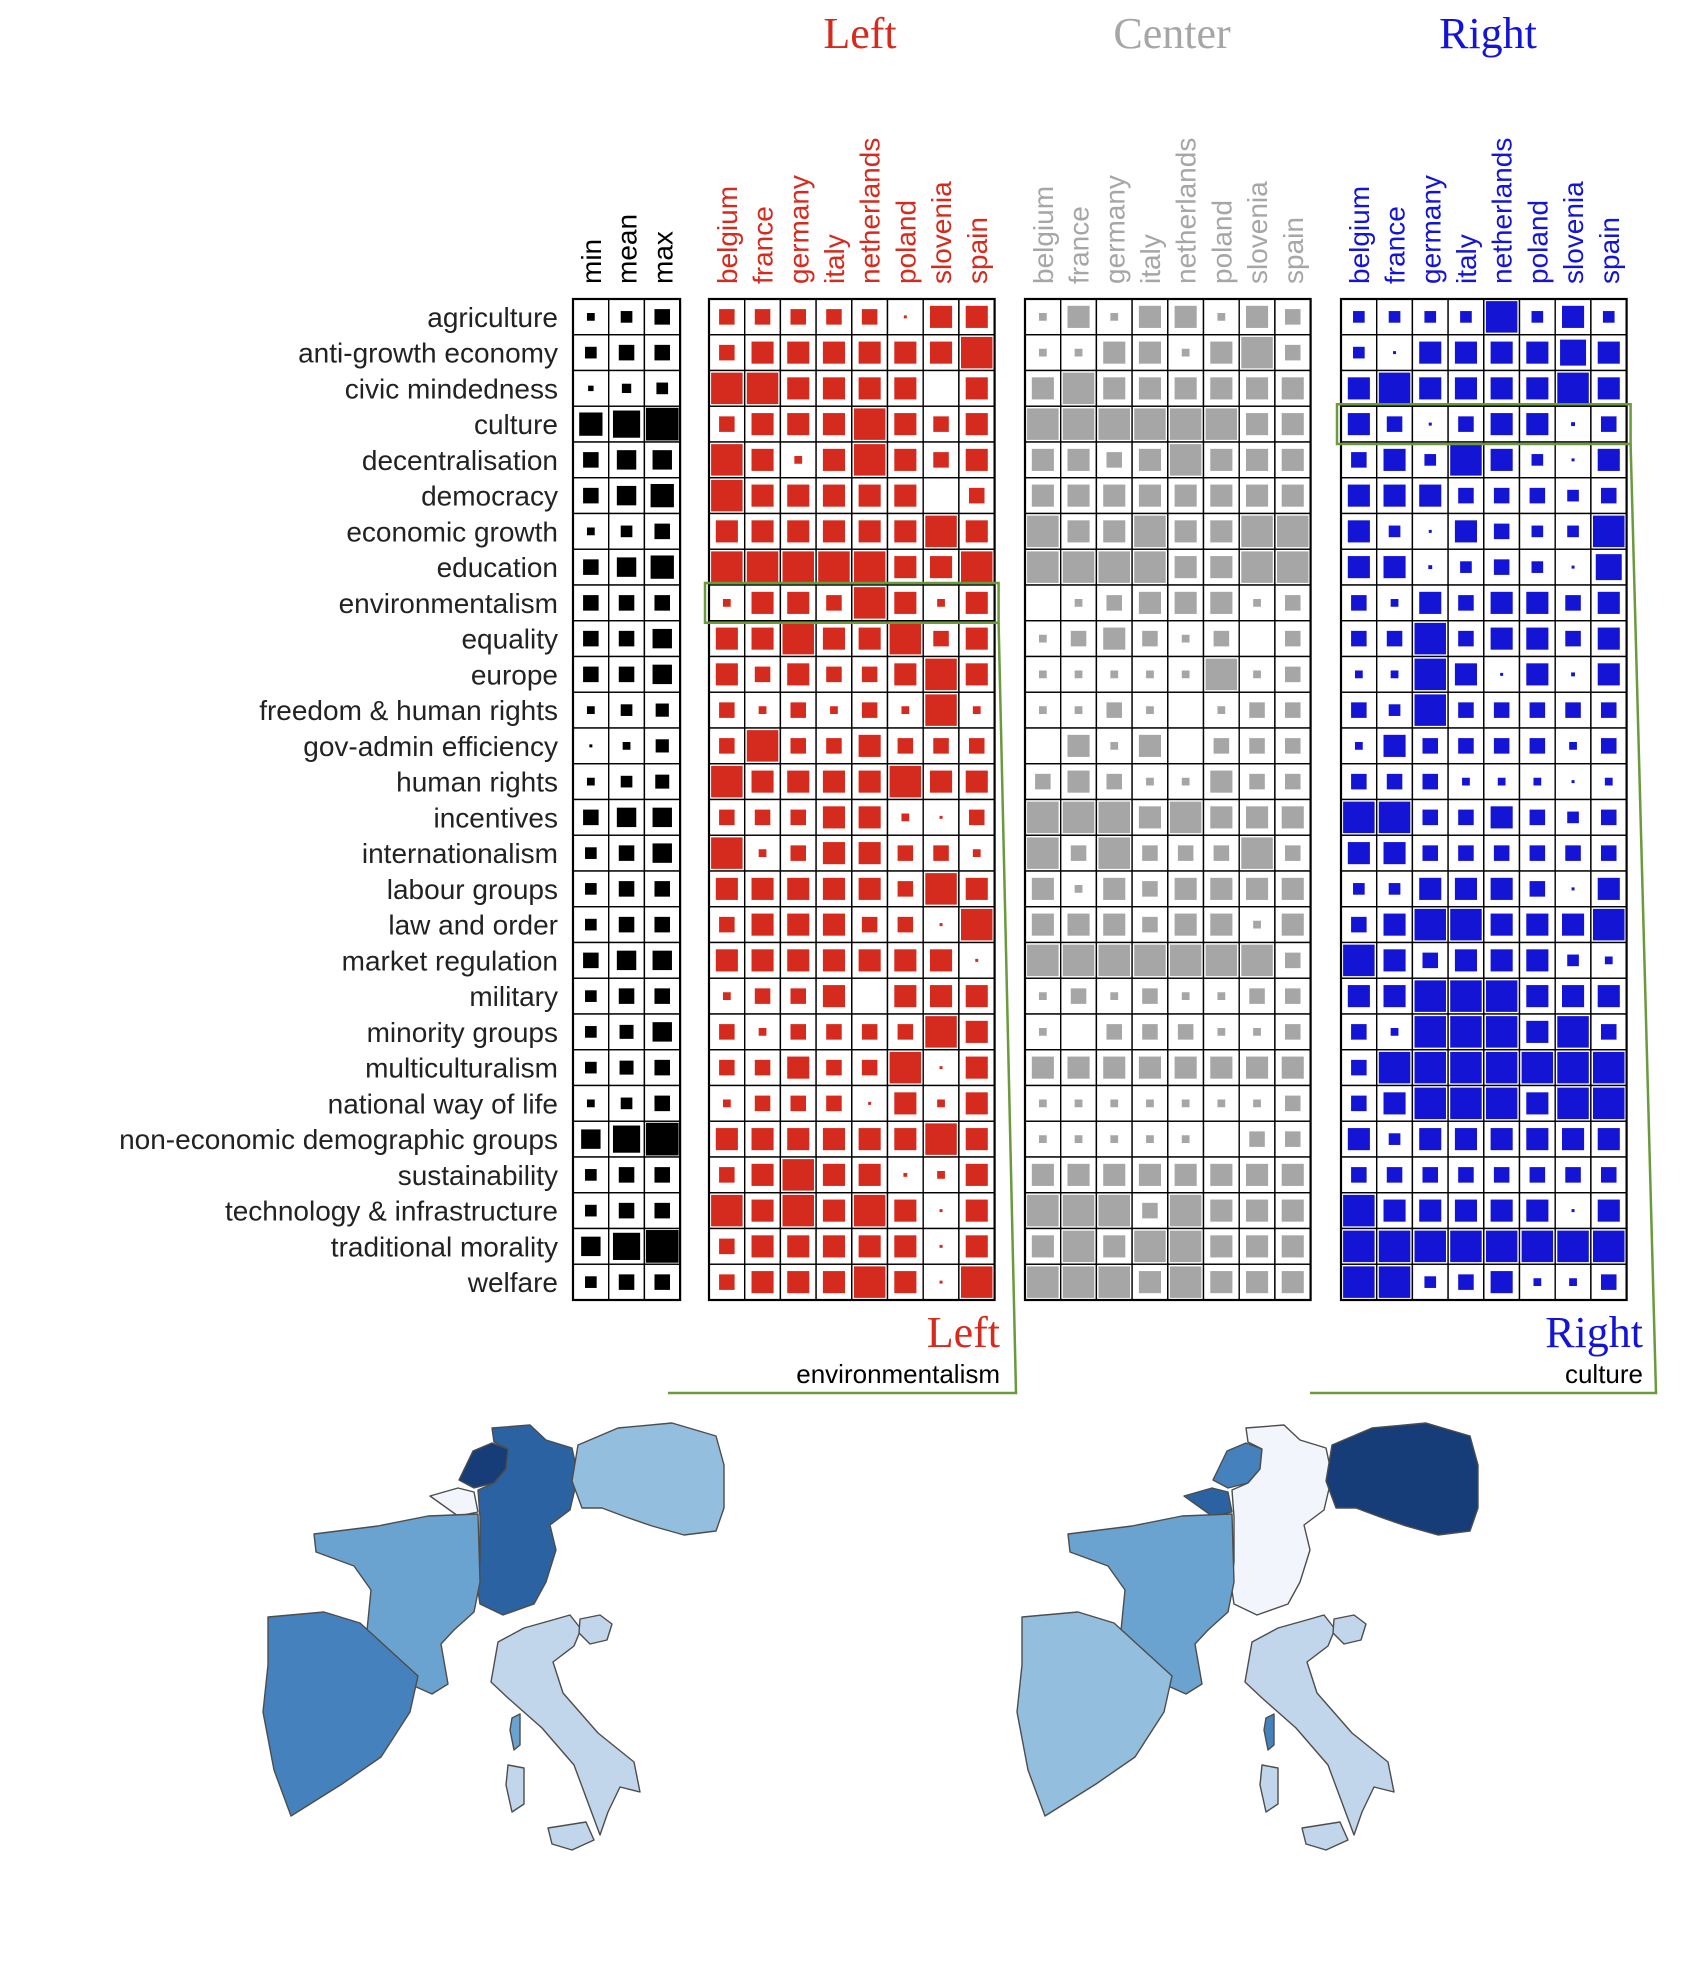 The image size is (1694, 1978). Describe the element at coordinates (963, 1332) in the screenshot. I see `highlight-label-left: Left` at that location.